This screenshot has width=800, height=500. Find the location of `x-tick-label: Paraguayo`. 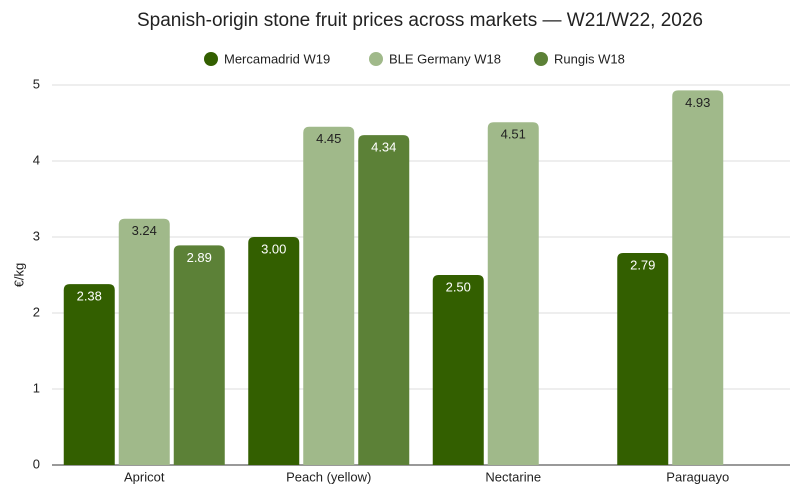

x-tick-label: Paraguayo is located at coordinates (697, 476).